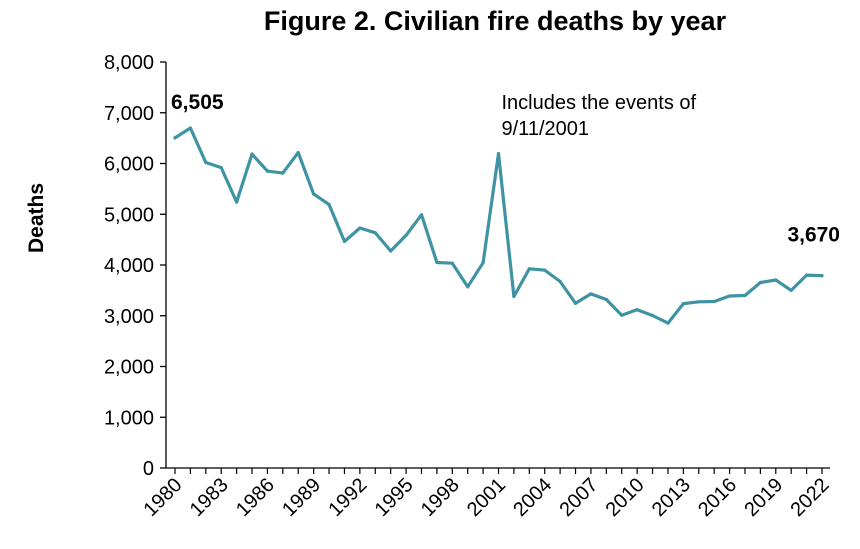 The width and height of the screenshot is (860, 549). Describe the element at coordinates (197, 102) in the screenshot. I see `data-label: 6,505` at that location.